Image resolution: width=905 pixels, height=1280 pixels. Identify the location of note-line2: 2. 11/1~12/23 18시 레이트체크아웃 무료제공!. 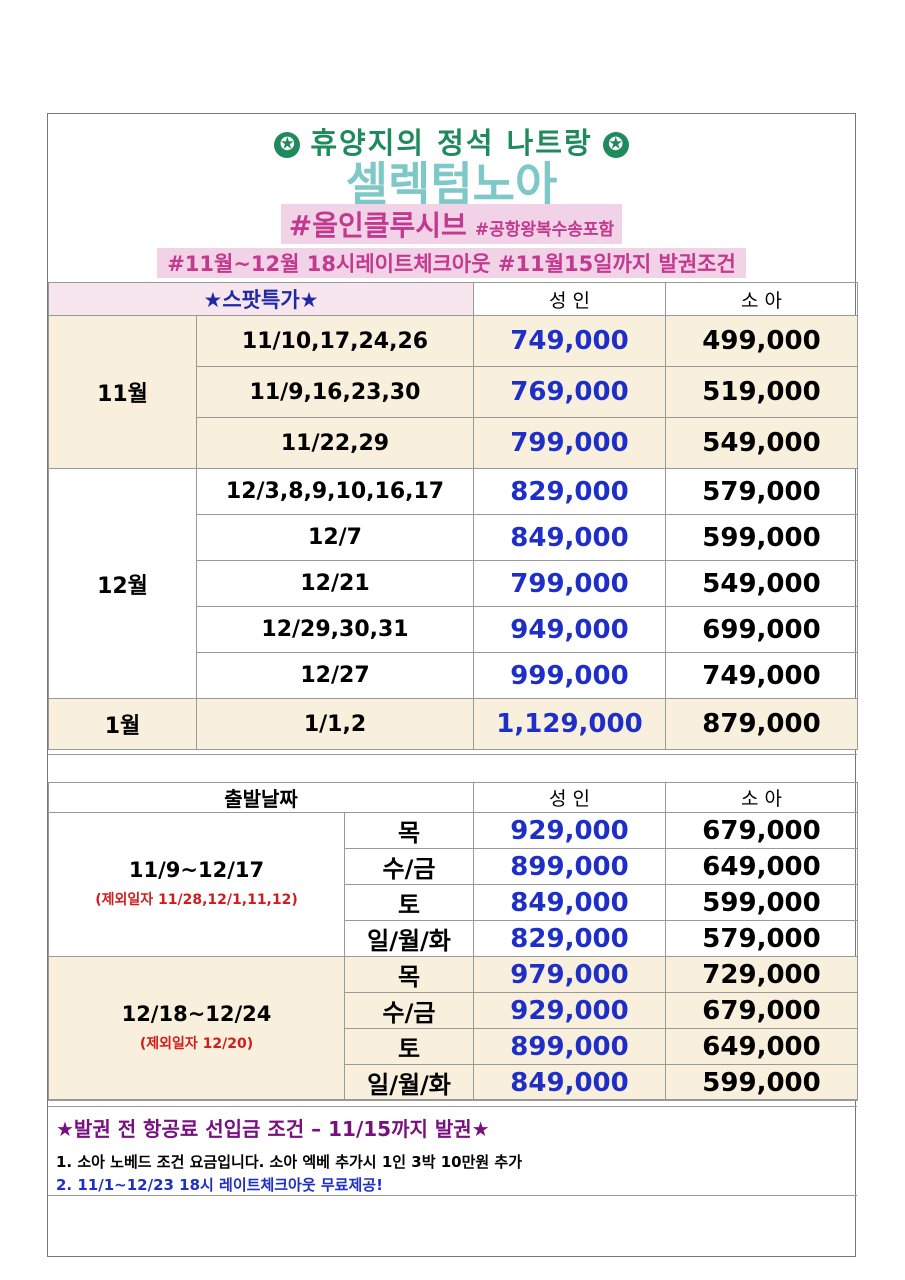
(219, 1185).